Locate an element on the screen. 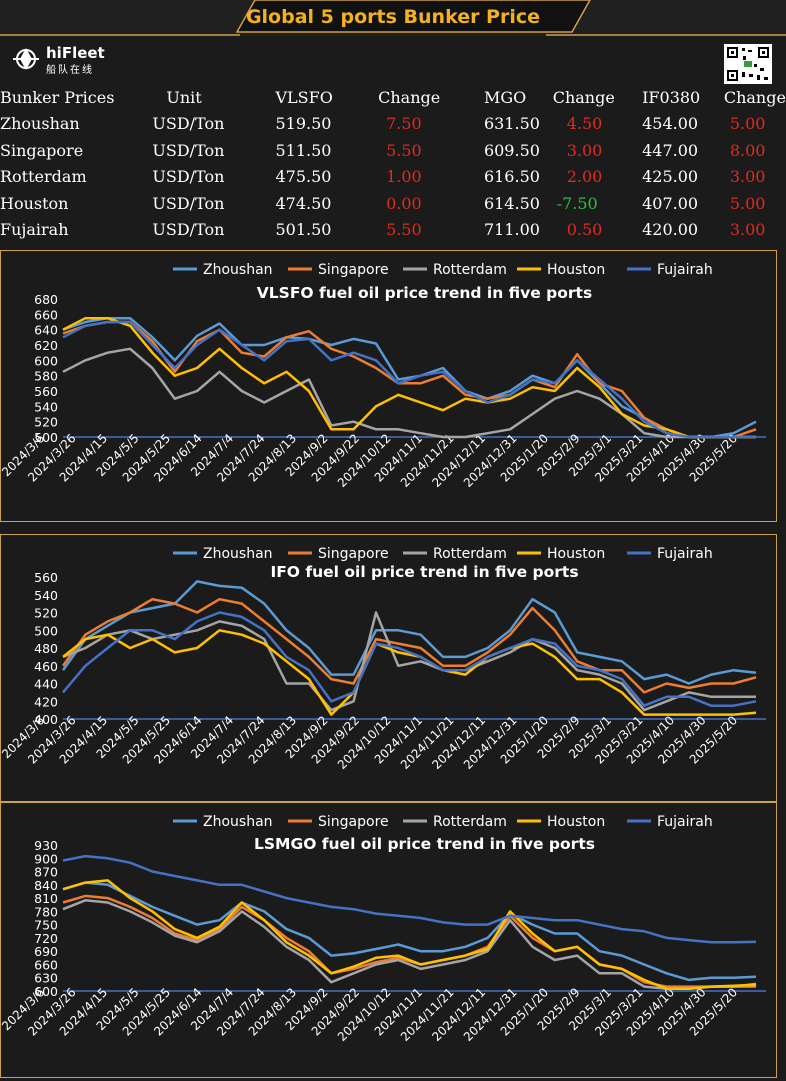 This screenshot has height=1081, width=786. y-tick-label: 580 is located at coordinates (46, 376).